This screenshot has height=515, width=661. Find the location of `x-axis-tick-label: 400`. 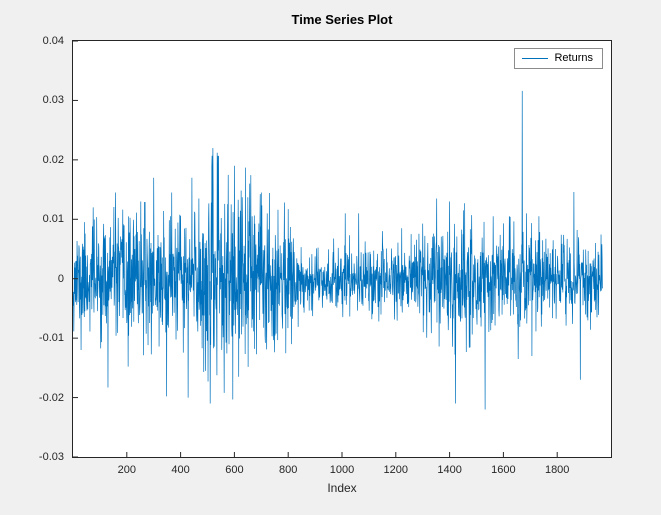

x-axis-tick-label: 400 is located at coordinates (180, 470).